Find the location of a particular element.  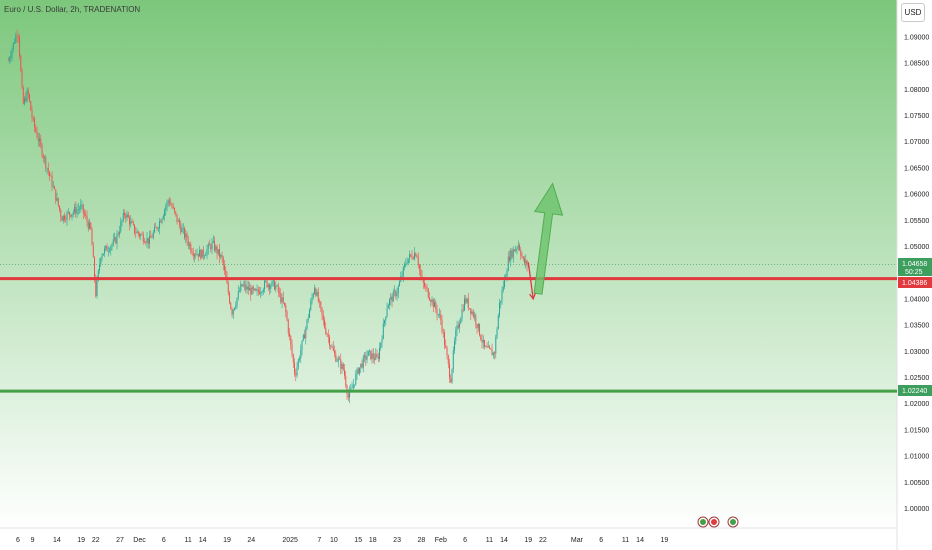

resistance-price-tag is located at coordinates (915, 282).